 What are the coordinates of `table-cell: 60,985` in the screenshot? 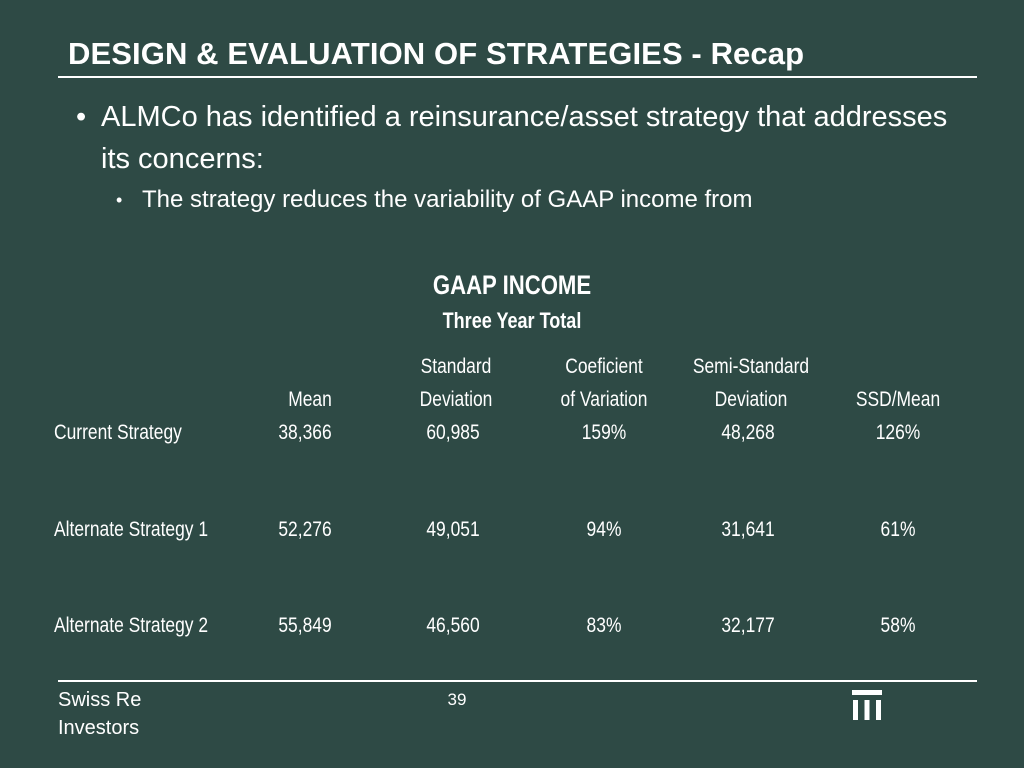 It's located at (453, 432).